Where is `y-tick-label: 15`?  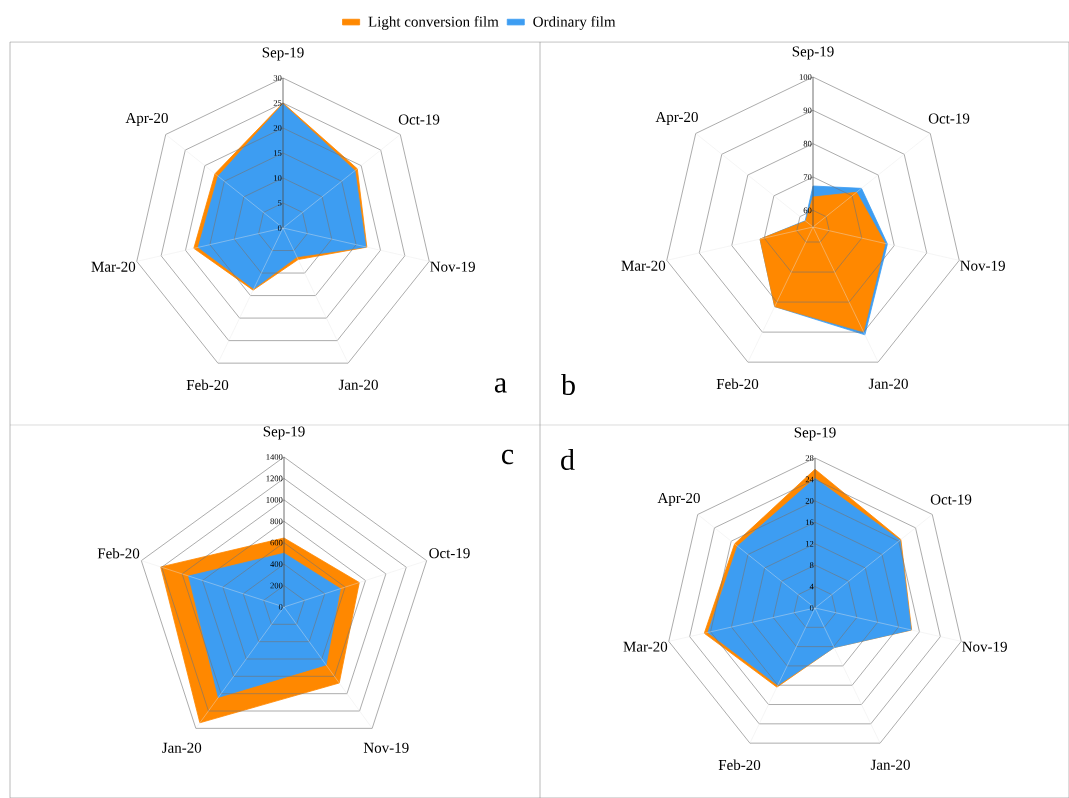
y-tick-label: 15 is located at coordinates (278, 153).